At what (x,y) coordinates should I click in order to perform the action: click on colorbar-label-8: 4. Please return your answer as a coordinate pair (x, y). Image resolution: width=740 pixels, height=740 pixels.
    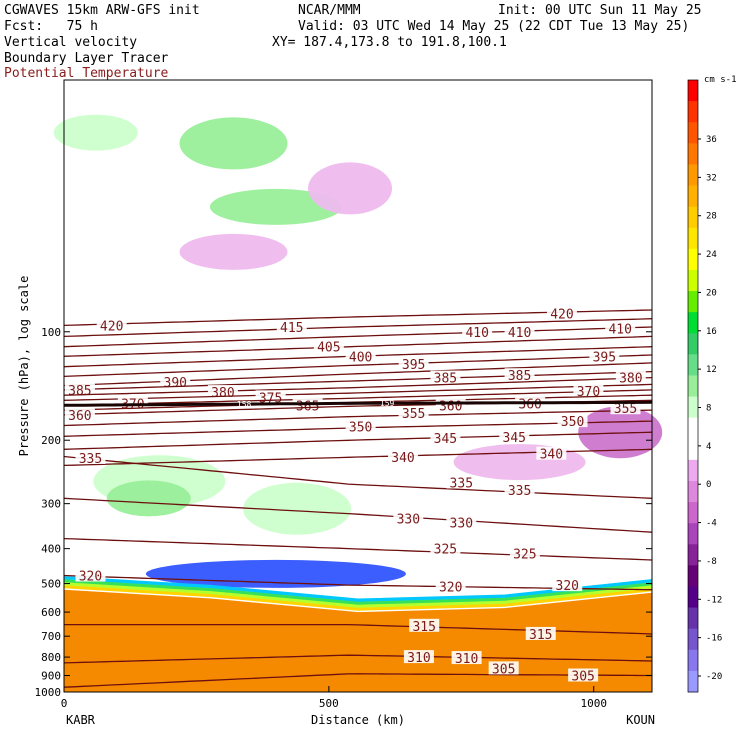
    Looking at the image, I should click on (708, 447).